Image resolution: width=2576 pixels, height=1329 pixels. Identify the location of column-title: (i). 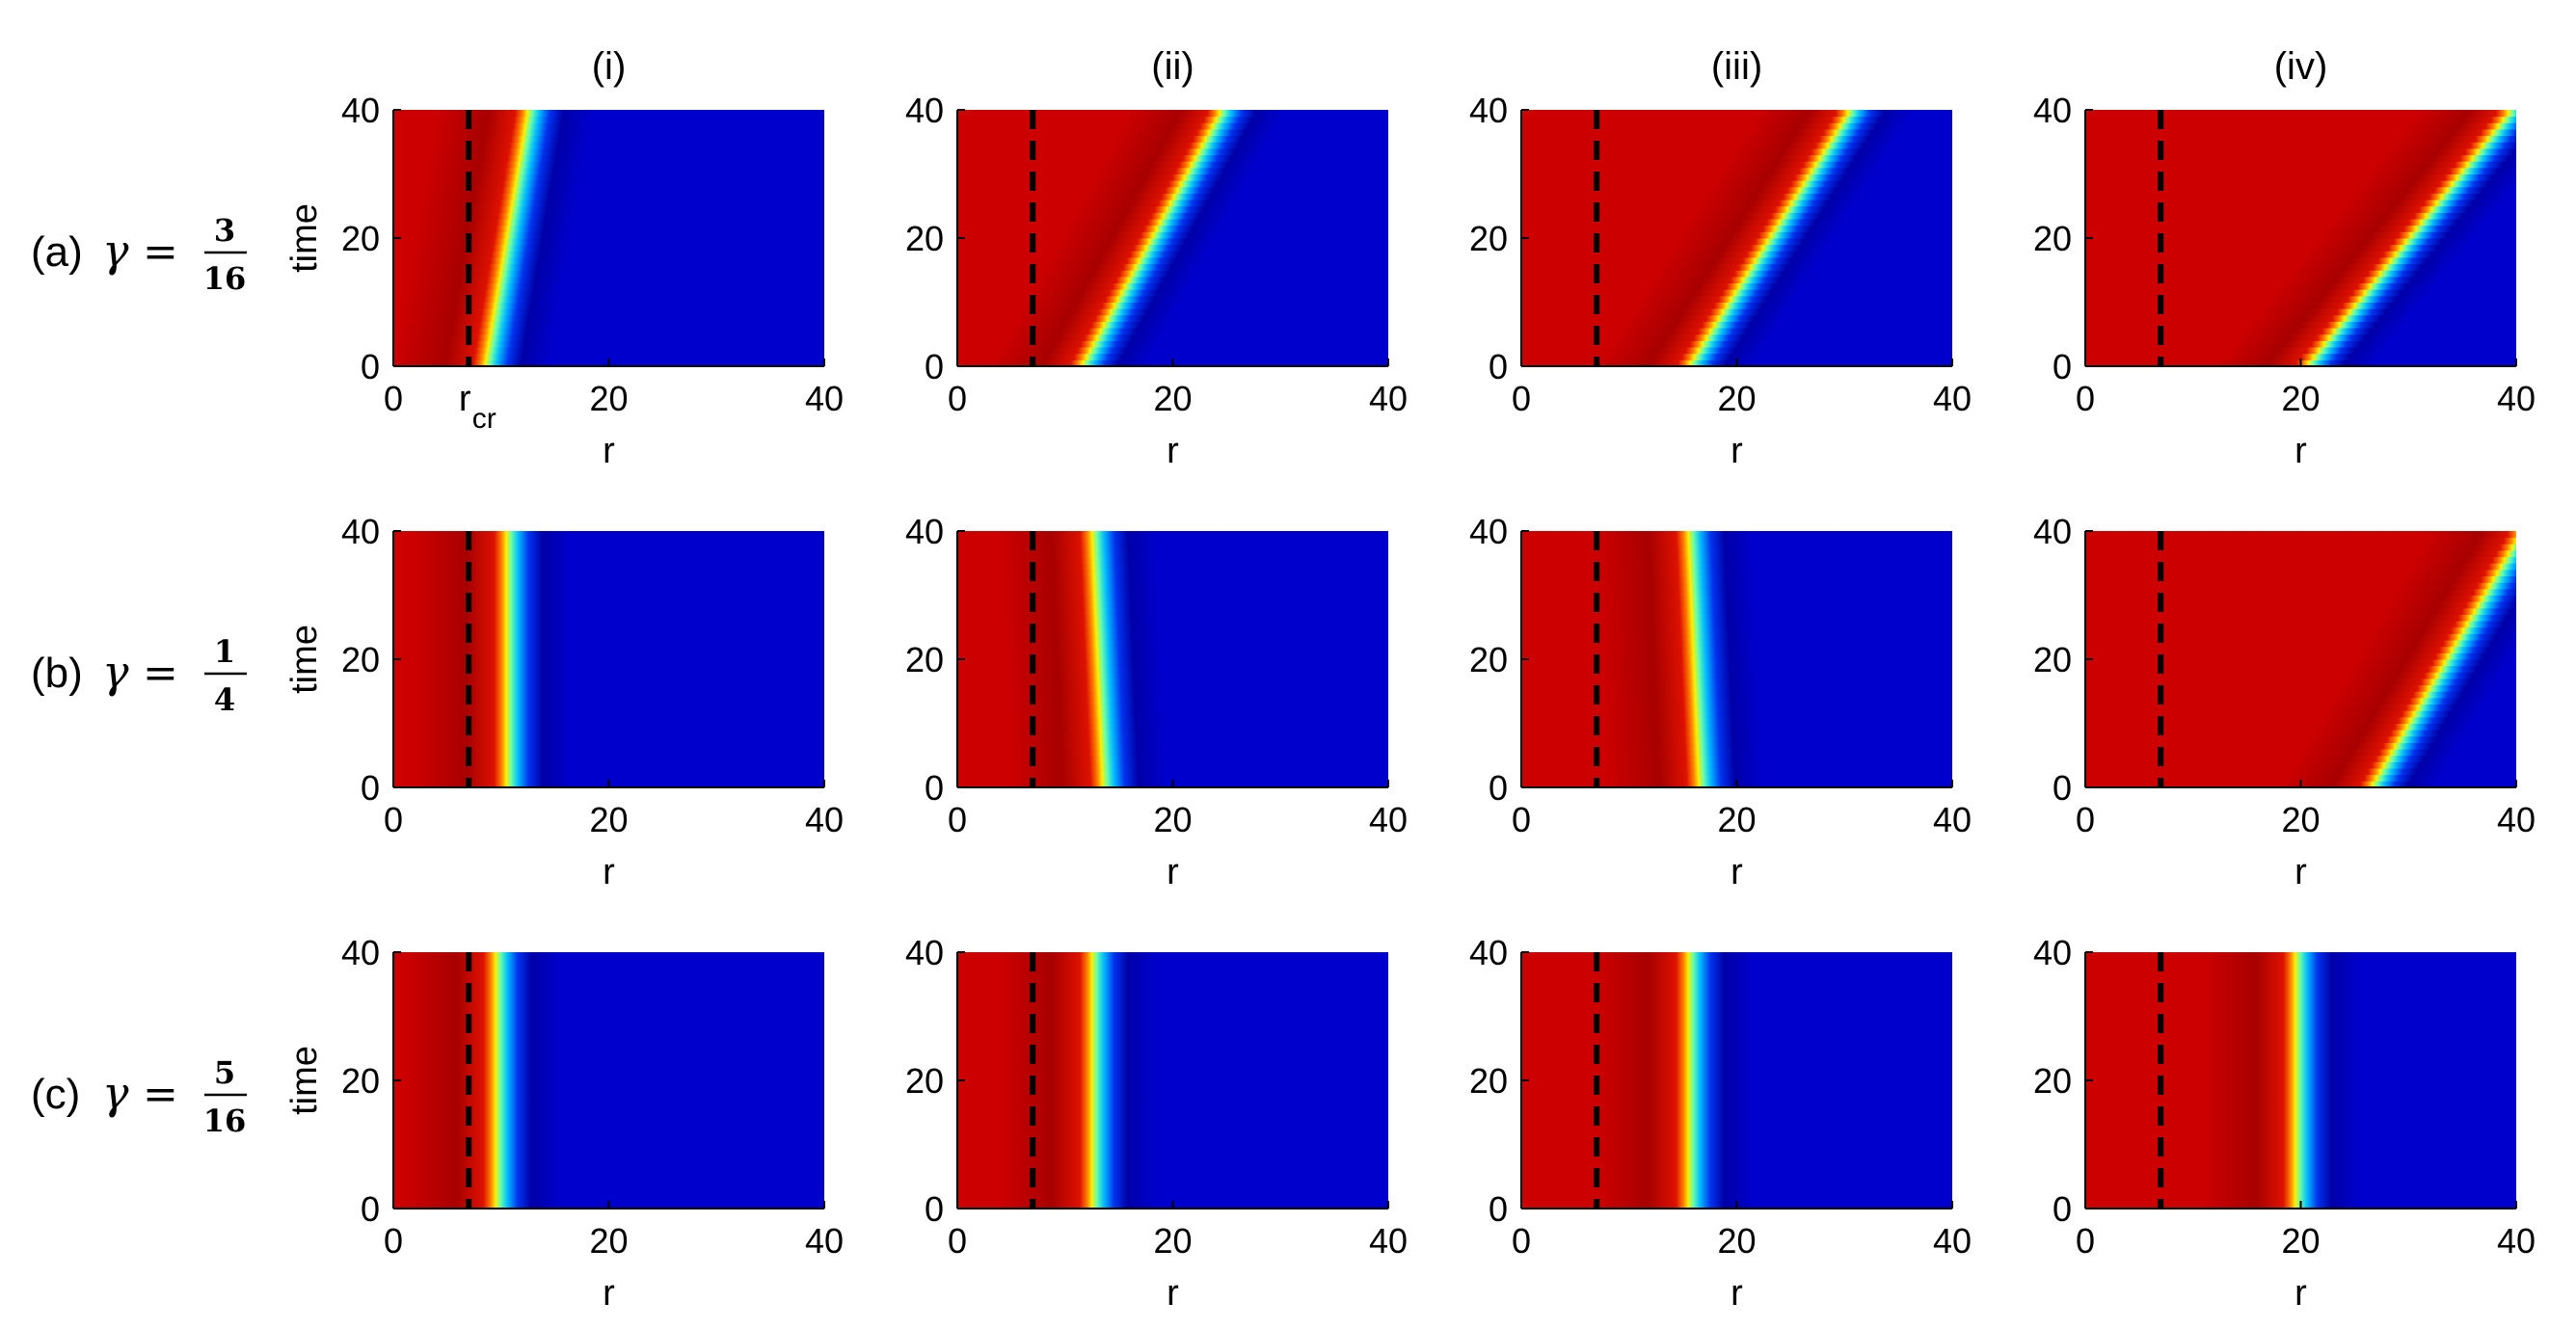
(610, 67).